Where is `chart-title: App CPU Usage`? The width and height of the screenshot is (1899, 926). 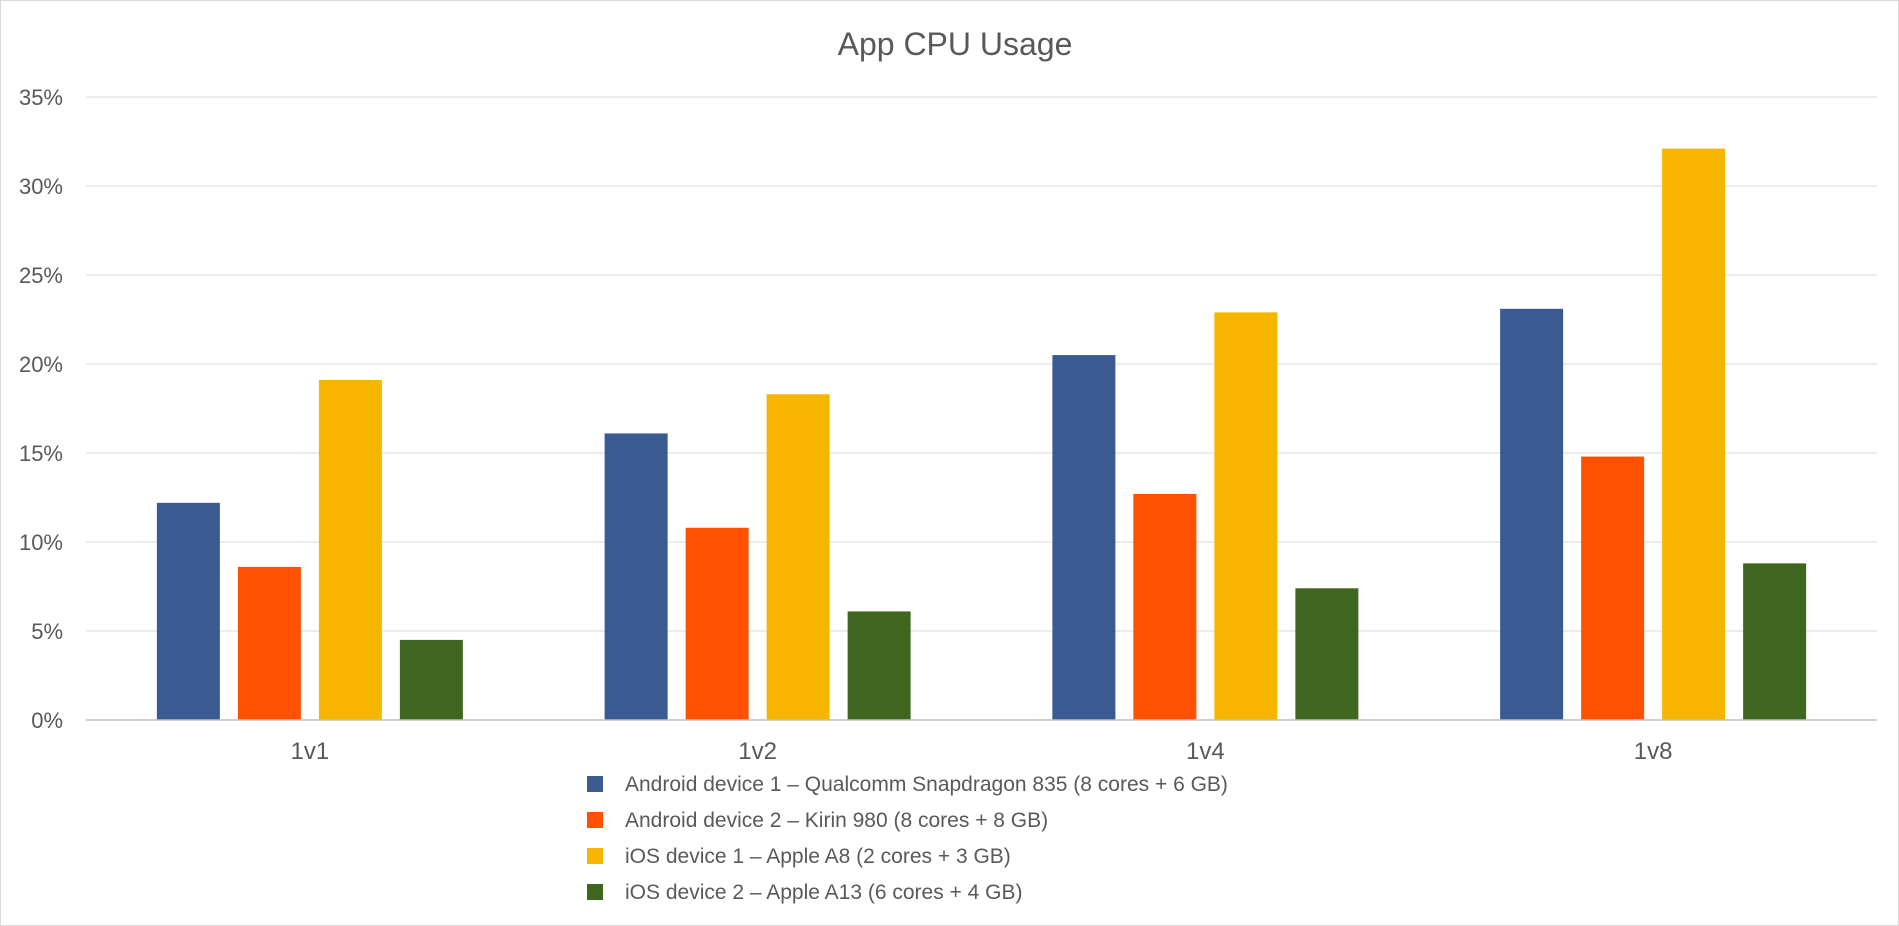 chart-title: App CPU Usage is located at coordinates (955, 44).